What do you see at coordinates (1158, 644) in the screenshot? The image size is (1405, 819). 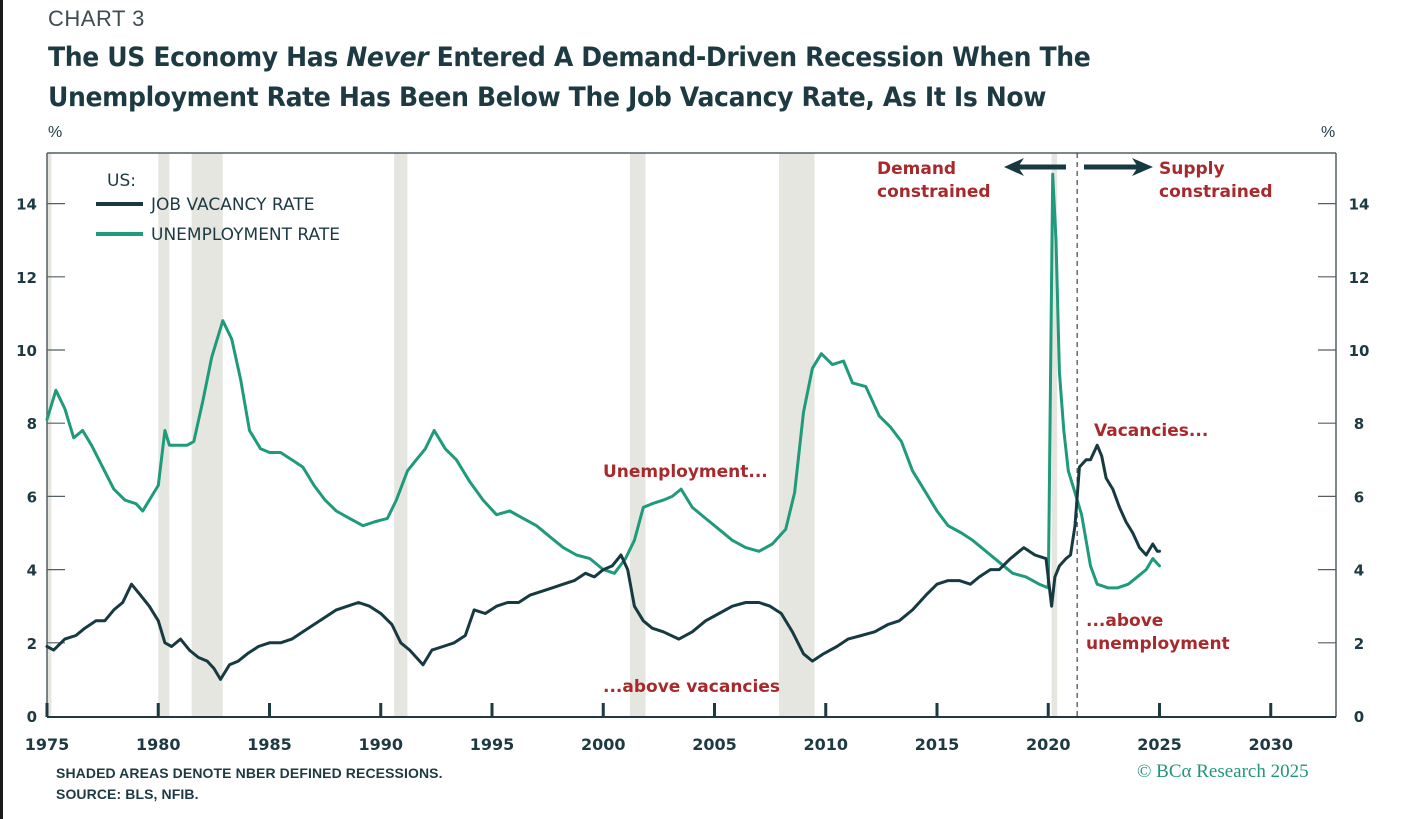 I see `annotation-above-2: unemployment` at bounding box center [1158, 644].